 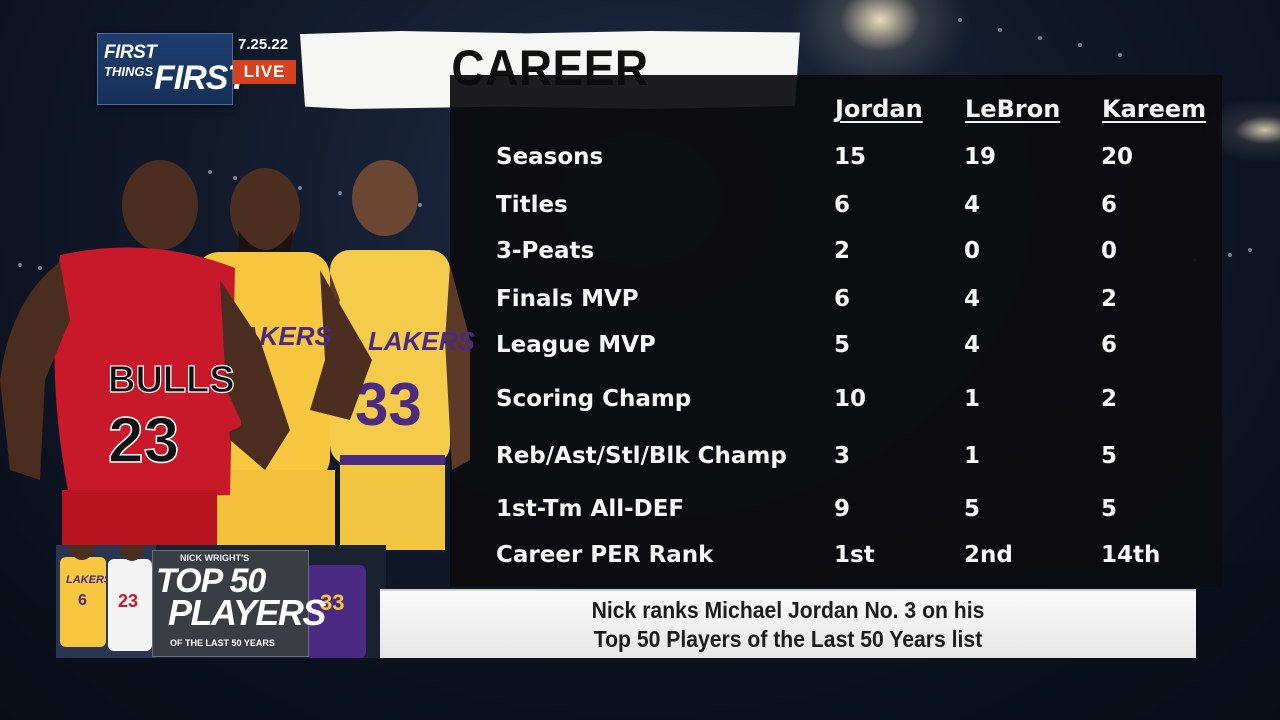 I want to click on table-row: Titles 6 4 6, so click(x=836, y=212).